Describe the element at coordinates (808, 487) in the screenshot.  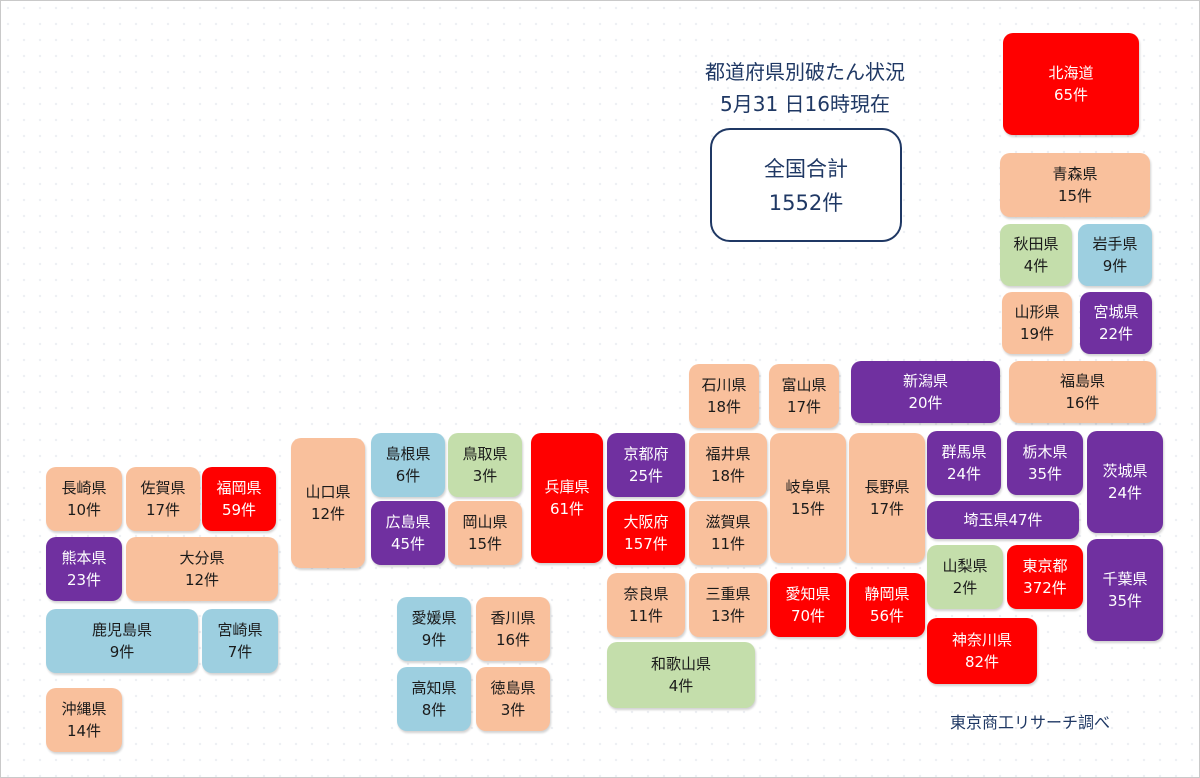
I see `prefecture-name: 岐阜県` at that location.